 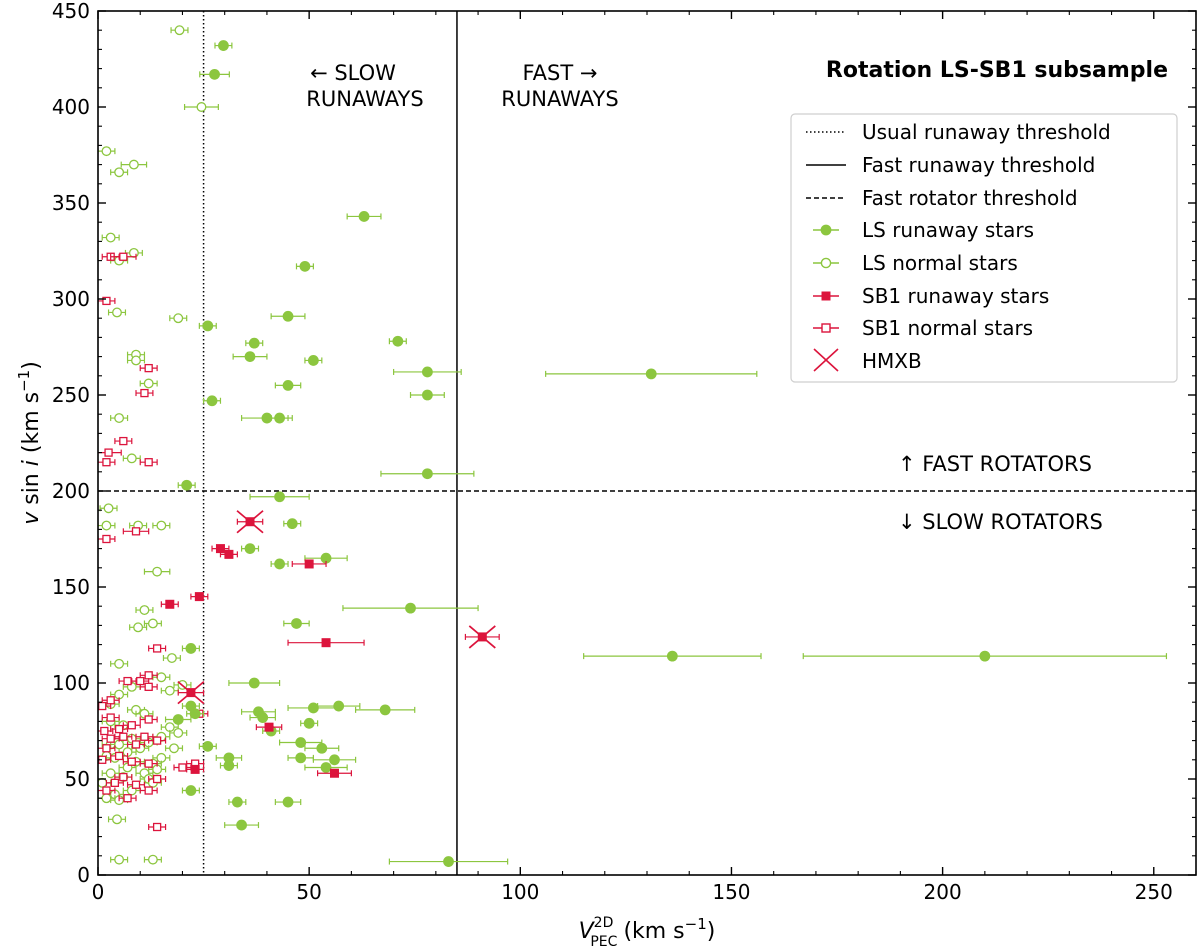 What do you see at coordinates (1000, 522) in the screenshot?
I see `slow-rotators-label: ↓ SLOW ROTATORS` at bounding box center [1000, 522].